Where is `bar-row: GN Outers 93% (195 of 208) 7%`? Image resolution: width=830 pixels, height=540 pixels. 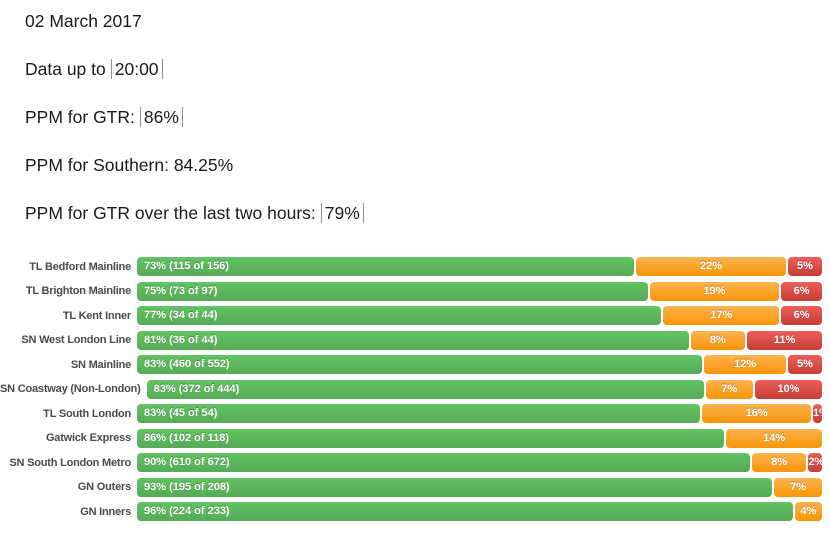 bar-row: GN Outers 93% (195 of 208) 7% is located at coordinates (411, 487).